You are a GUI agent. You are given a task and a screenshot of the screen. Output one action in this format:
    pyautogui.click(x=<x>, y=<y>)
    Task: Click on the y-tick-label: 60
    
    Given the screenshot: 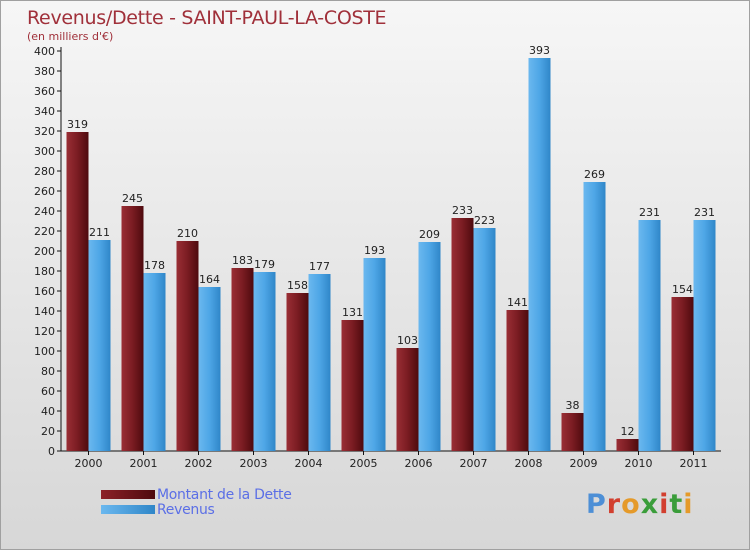 What is the action you would take?
    pyautogui.click(x=48, y=391)
    